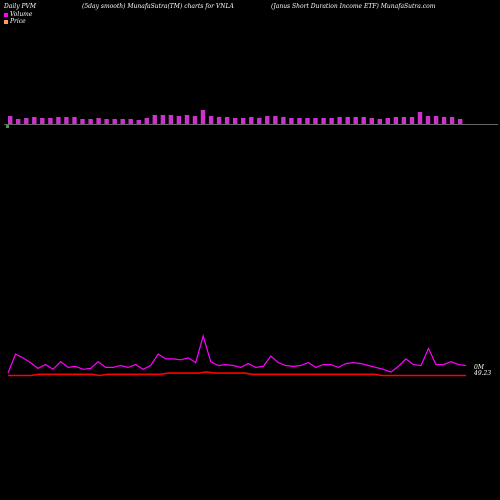  Describe the element at coordinates (20, 6) in the screenshot. I see `chart-title-left: Daily PVM` at that location.